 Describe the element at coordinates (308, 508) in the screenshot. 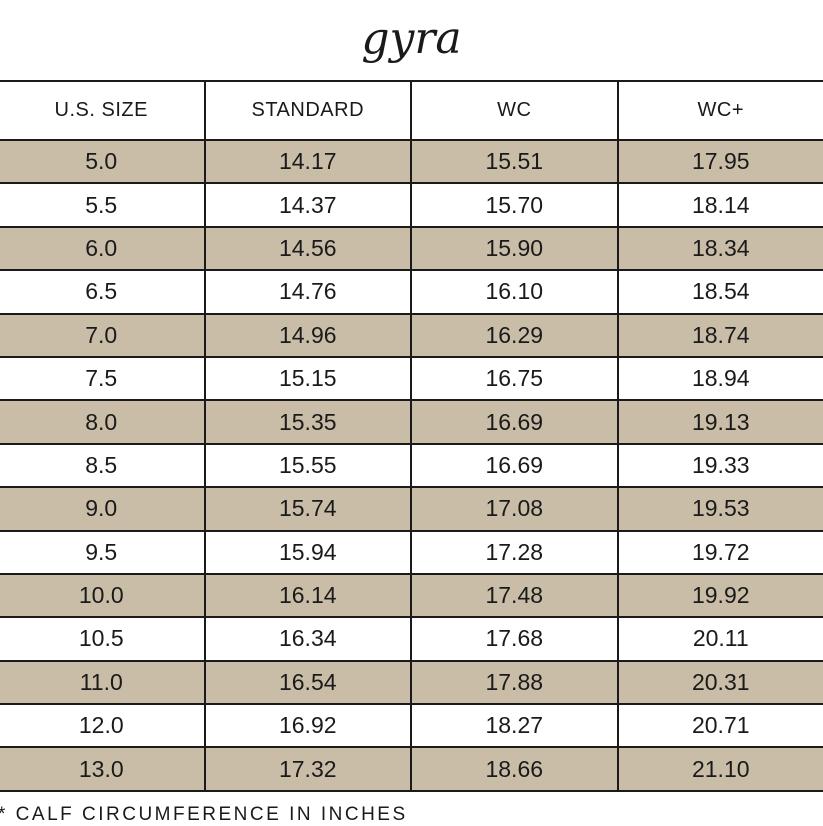

I see `cell-standard: 15.74` at that location.